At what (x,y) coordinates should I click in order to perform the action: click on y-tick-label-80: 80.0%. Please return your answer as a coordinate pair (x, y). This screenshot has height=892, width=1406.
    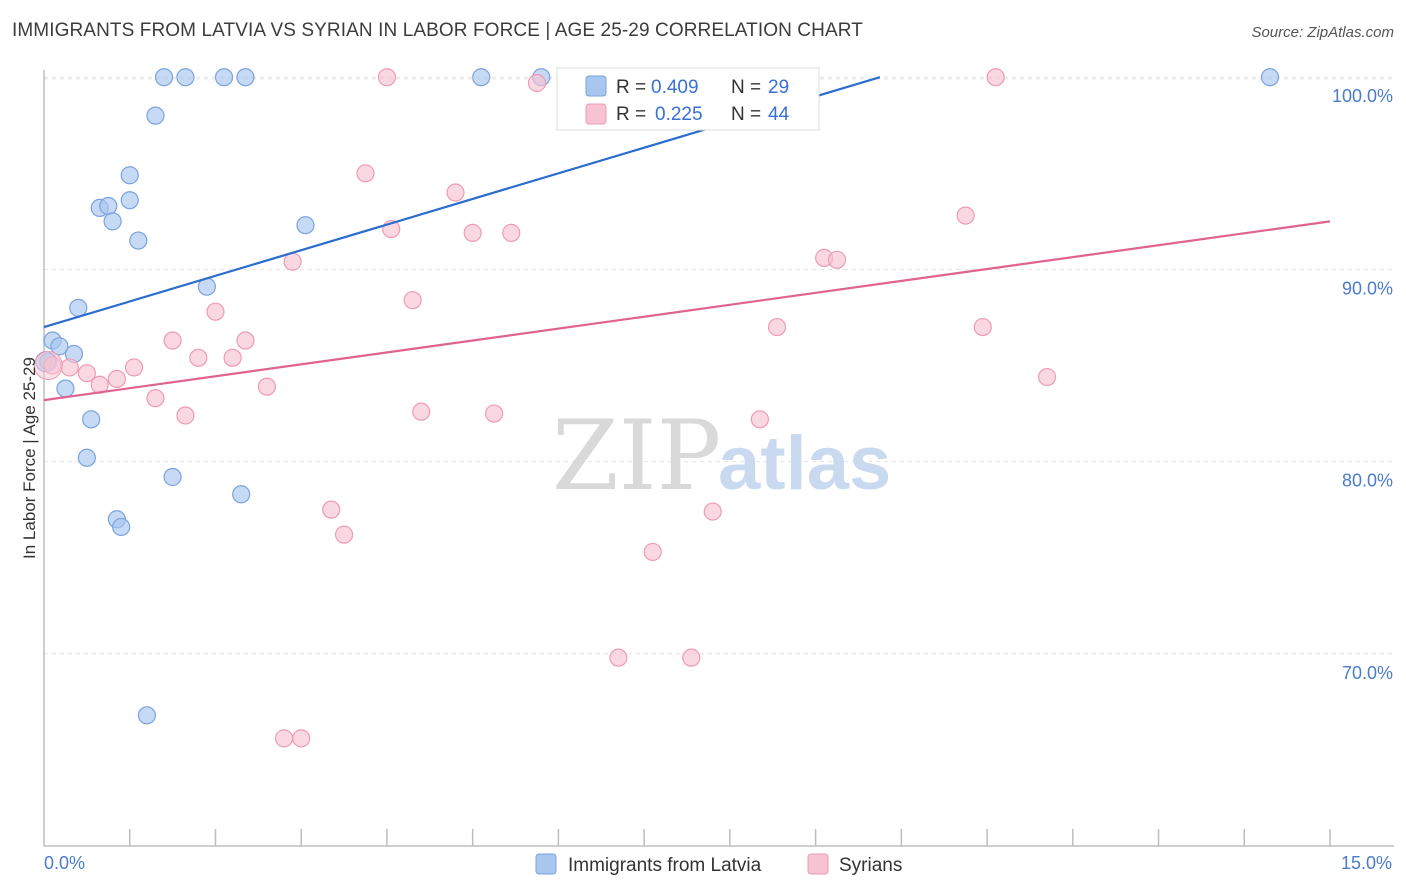
    Looking at the image, I should click on (1367, 481).